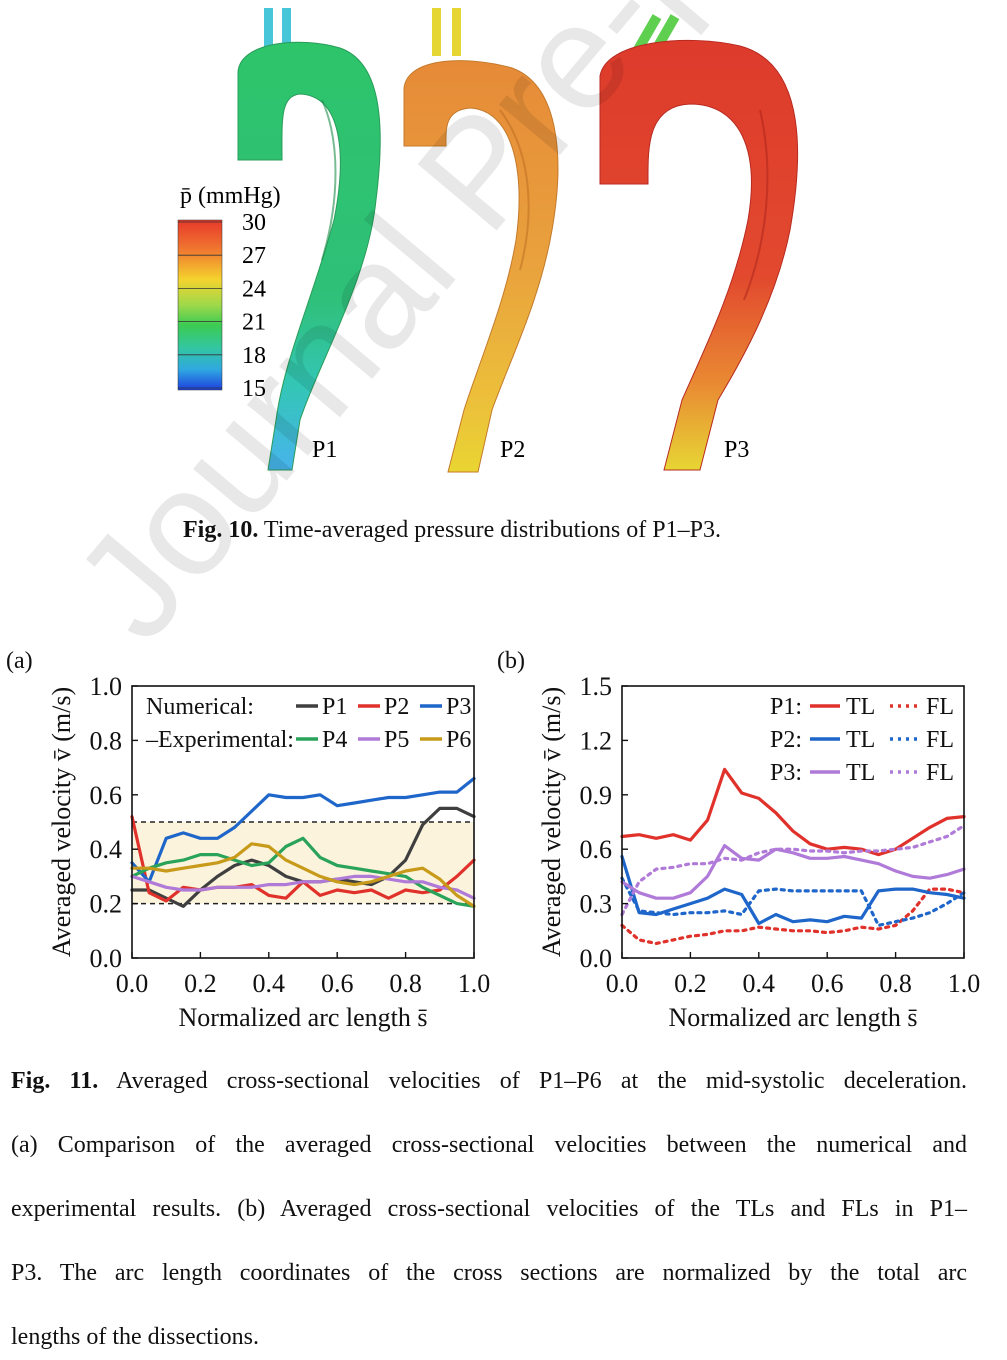 The height and width of the screenshot is (1360, 1007). What do you see at coordinates (254, 289) in the screenshot?
I see `colorbar-tick-label: 24` at bounding box center [254, 289].